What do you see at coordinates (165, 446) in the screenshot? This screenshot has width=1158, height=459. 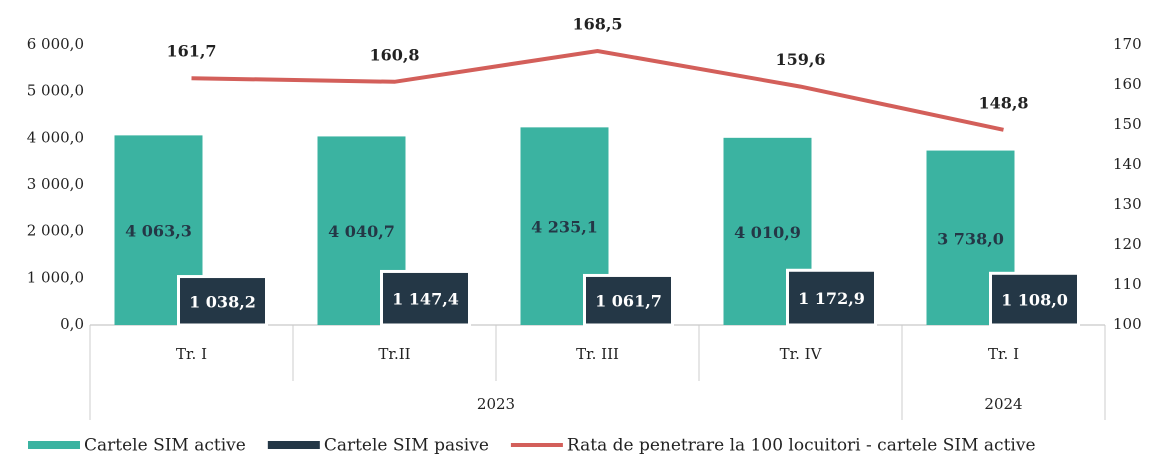 I see `legend-label: Cartele SIM active` at bounding box center [165, 446].